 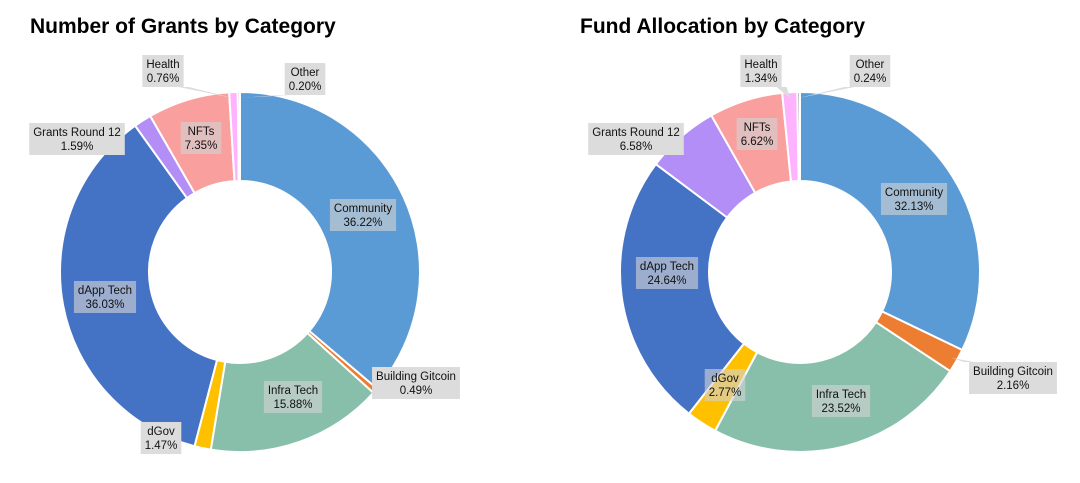 What do you see at coordinates (844, 77) in the screenshot?
I see `data-label-other: Other 0.24%` at bounding box center [844, 77].